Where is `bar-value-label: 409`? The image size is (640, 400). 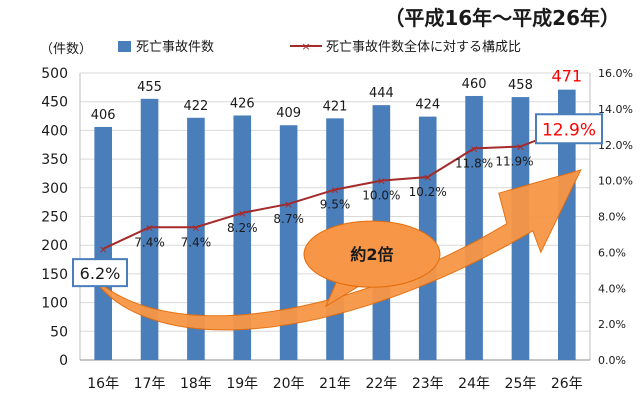 bar-value-label: 409 is located at coordinates (288, 113).